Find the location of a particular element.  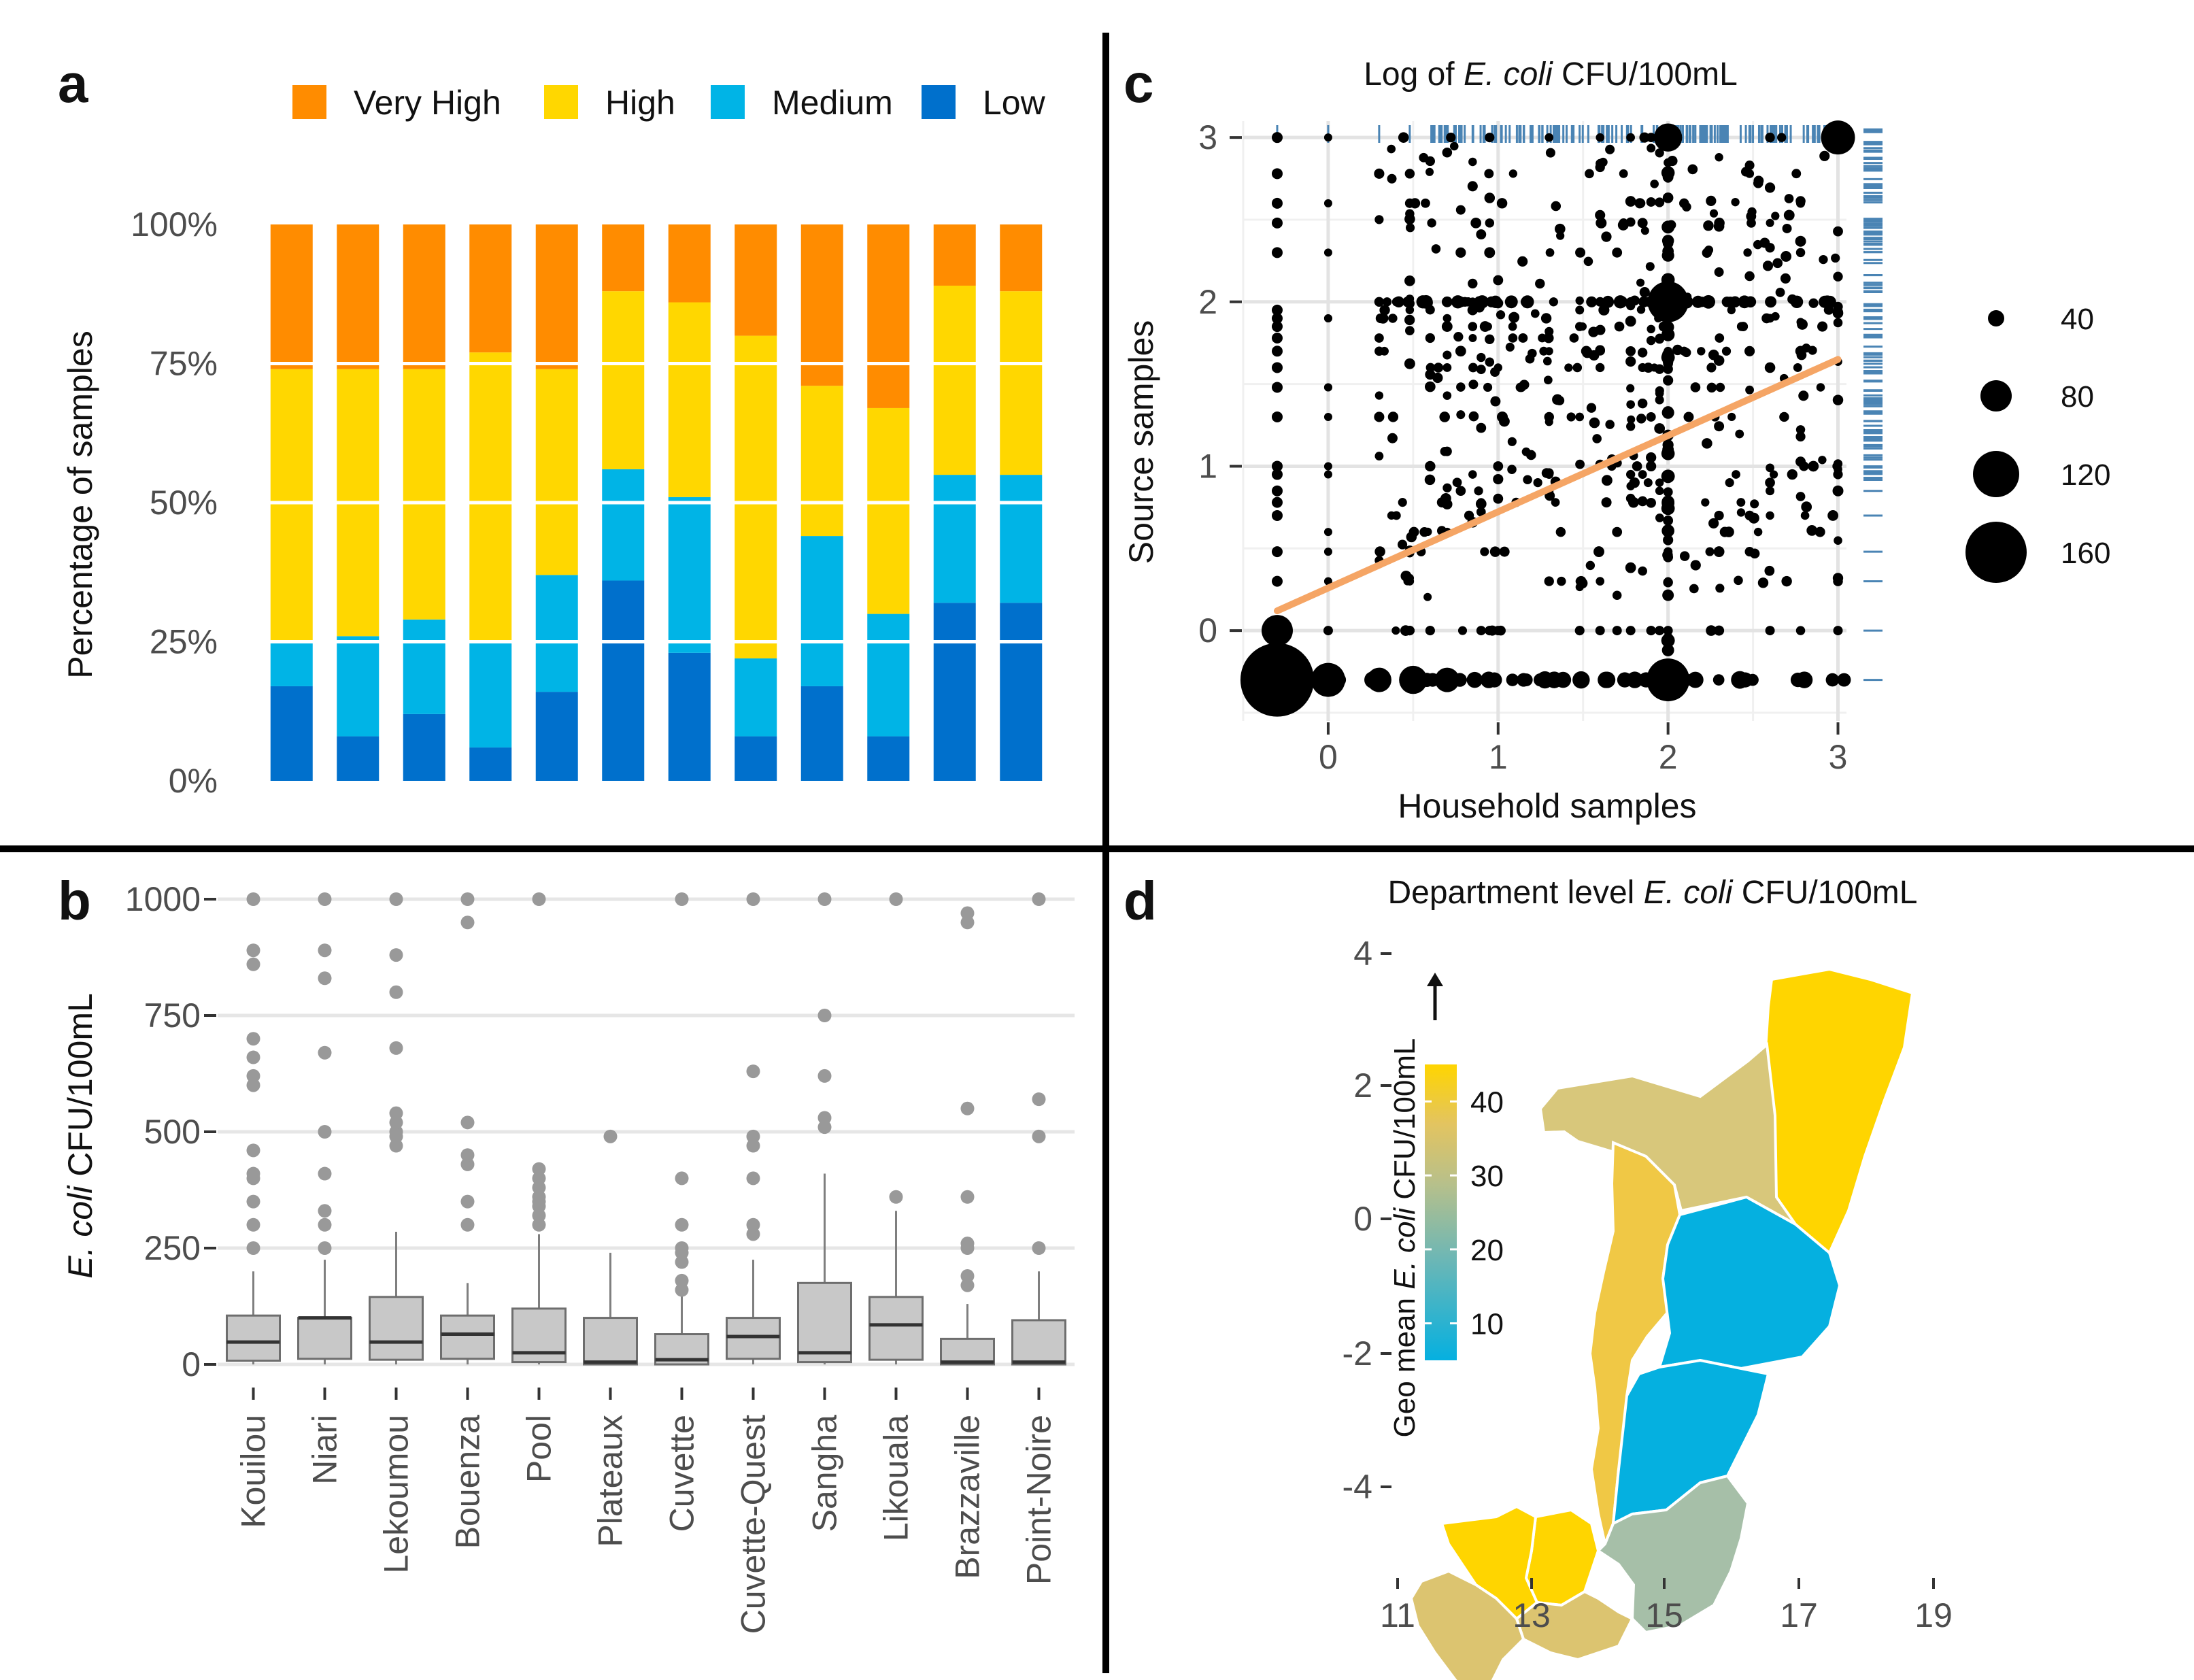

xtick-label: 2 is located at coordinates (1668, 757).